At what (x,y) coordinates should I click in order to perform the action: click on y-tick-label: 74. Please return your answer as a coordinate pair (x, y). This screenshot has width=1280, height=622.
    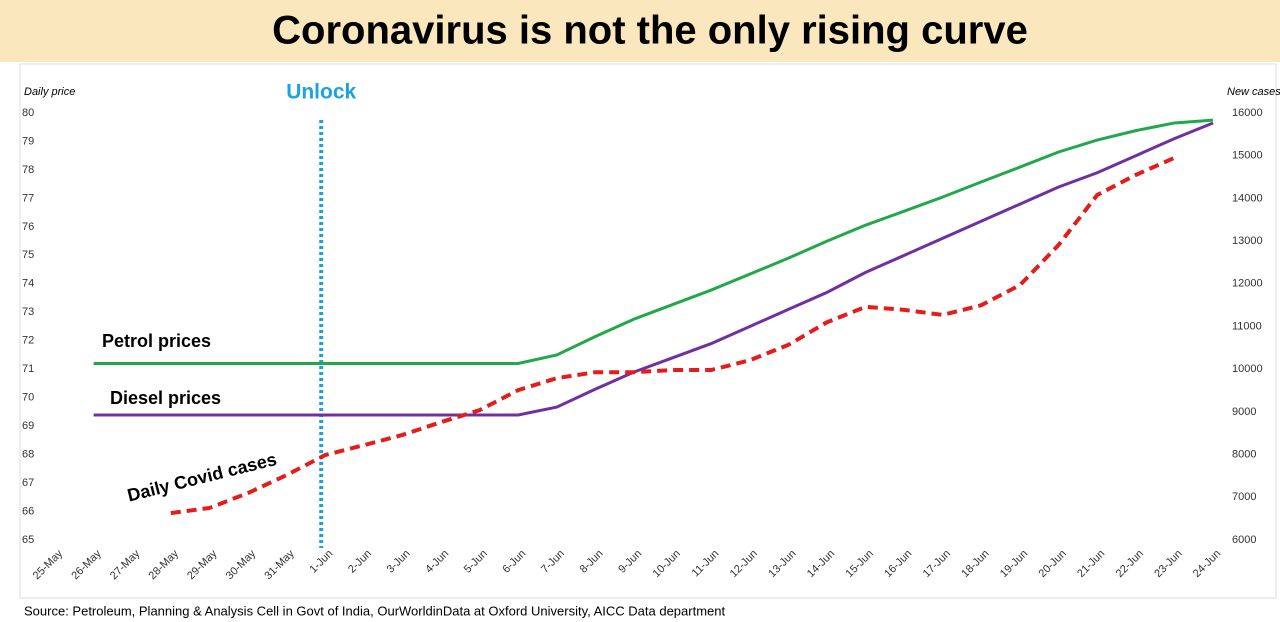
    Looking at the image, I should click on (28, 284).